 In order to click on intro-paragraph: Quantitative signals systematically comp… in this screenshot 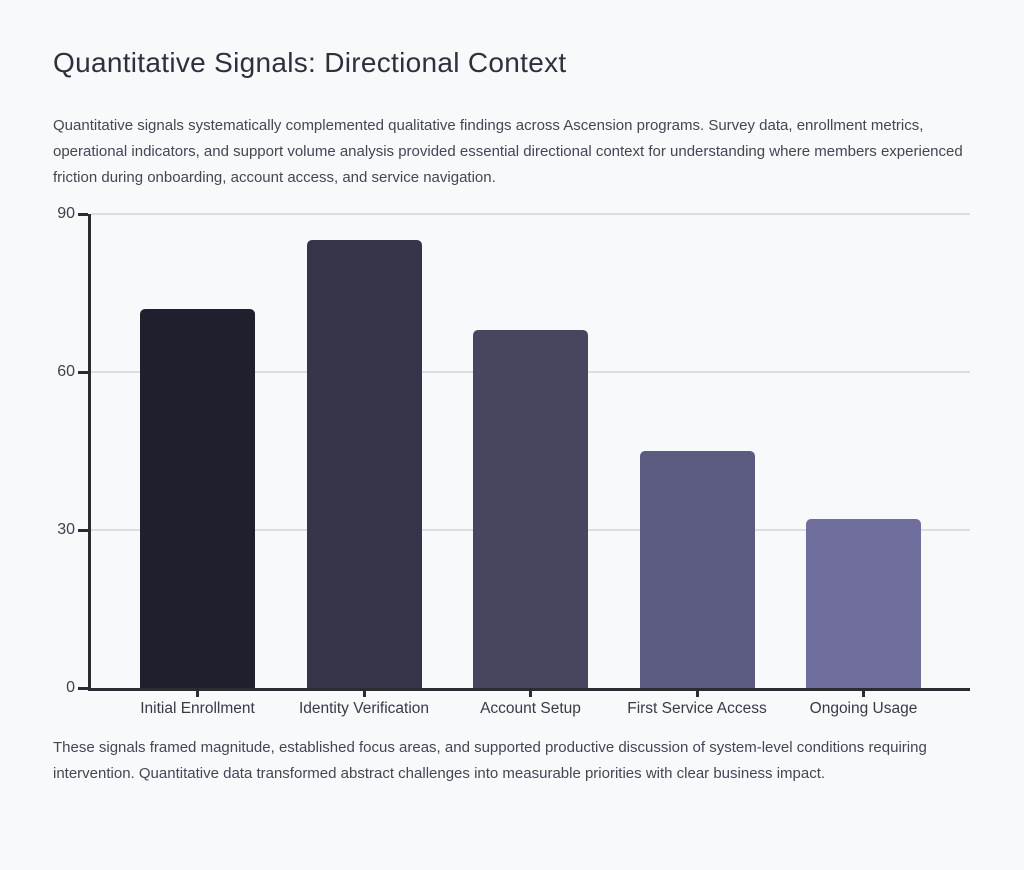, I will do `click(508, 151)`.